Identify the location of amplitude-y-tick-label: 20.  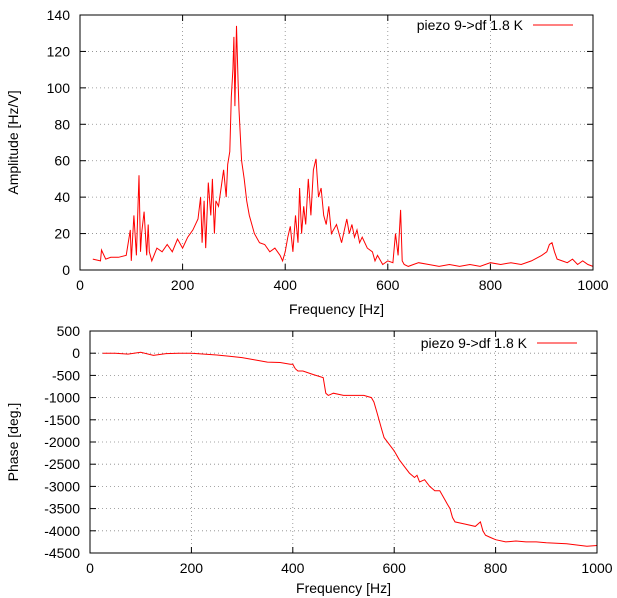
(62, 234).